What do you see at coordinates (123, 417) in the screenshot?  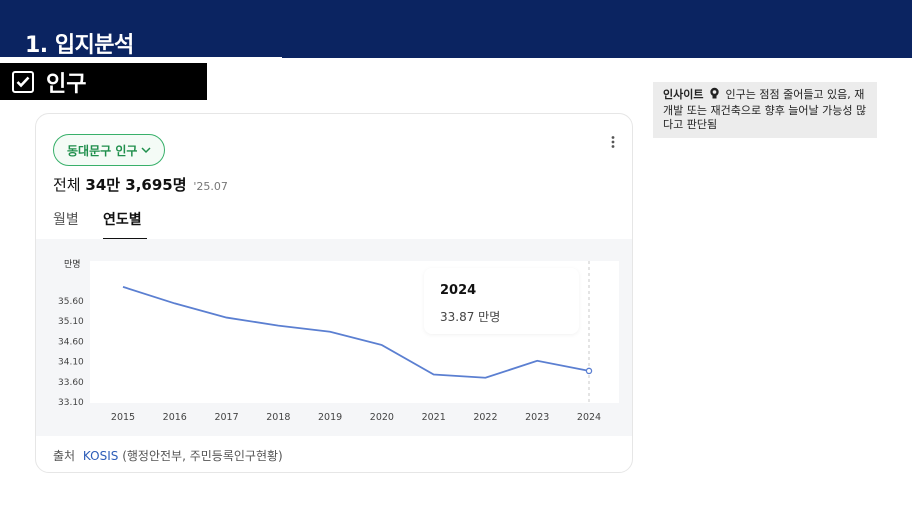 I see `x-tick-label: 2015` at bounding box center [123, 417].